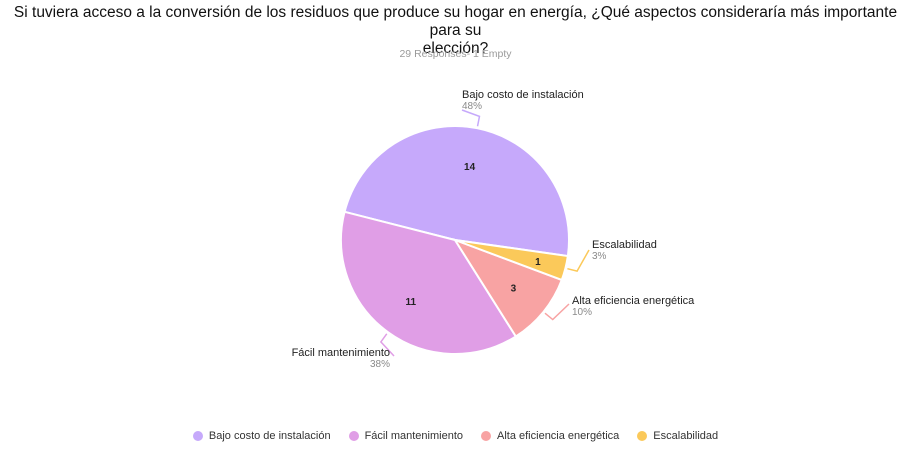 The width and height of the screenshot is (911, 474). I want to click on leader-line-escalabilidad, so click(578, 261).